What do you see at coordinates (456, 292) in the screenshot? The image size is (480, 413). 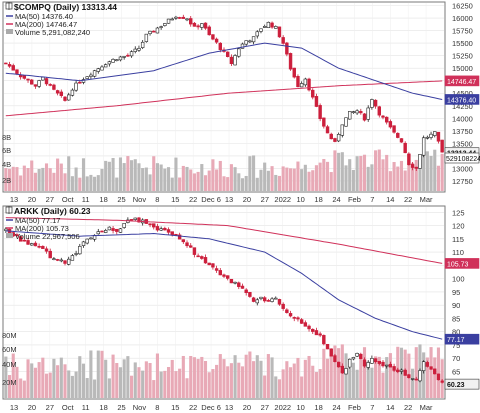 I see `y-tick-label: 95` at bounding box center [456, 292].